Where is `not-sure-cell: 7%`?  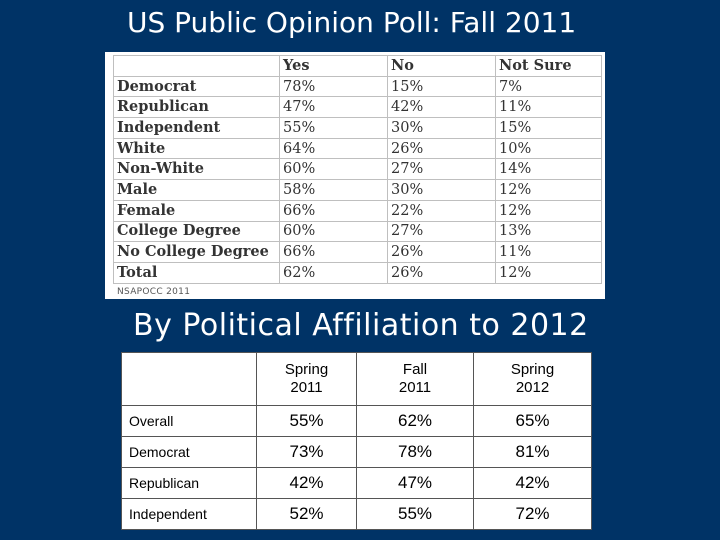
not-sure-cell: 7% is located at coordinates (548, 86).